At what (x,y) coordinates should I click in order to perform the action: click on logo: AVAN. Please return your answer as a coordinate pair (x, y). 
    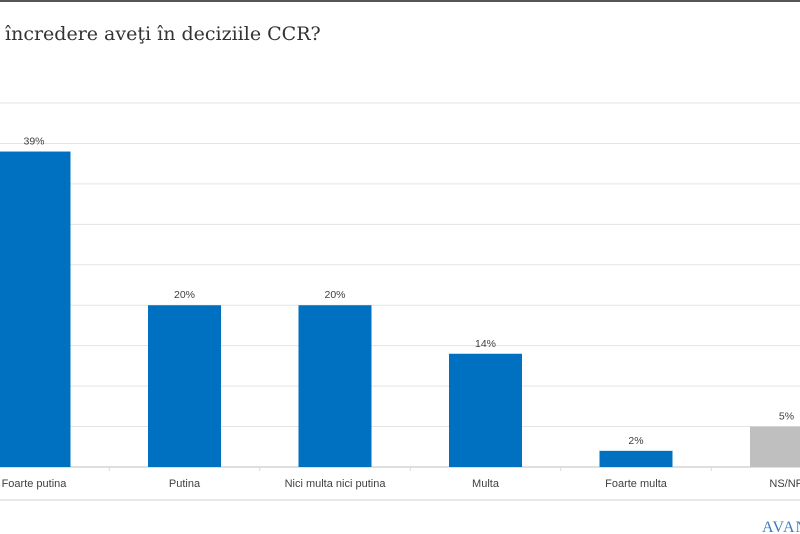
    Looking at the image, I should click on (781, 526).